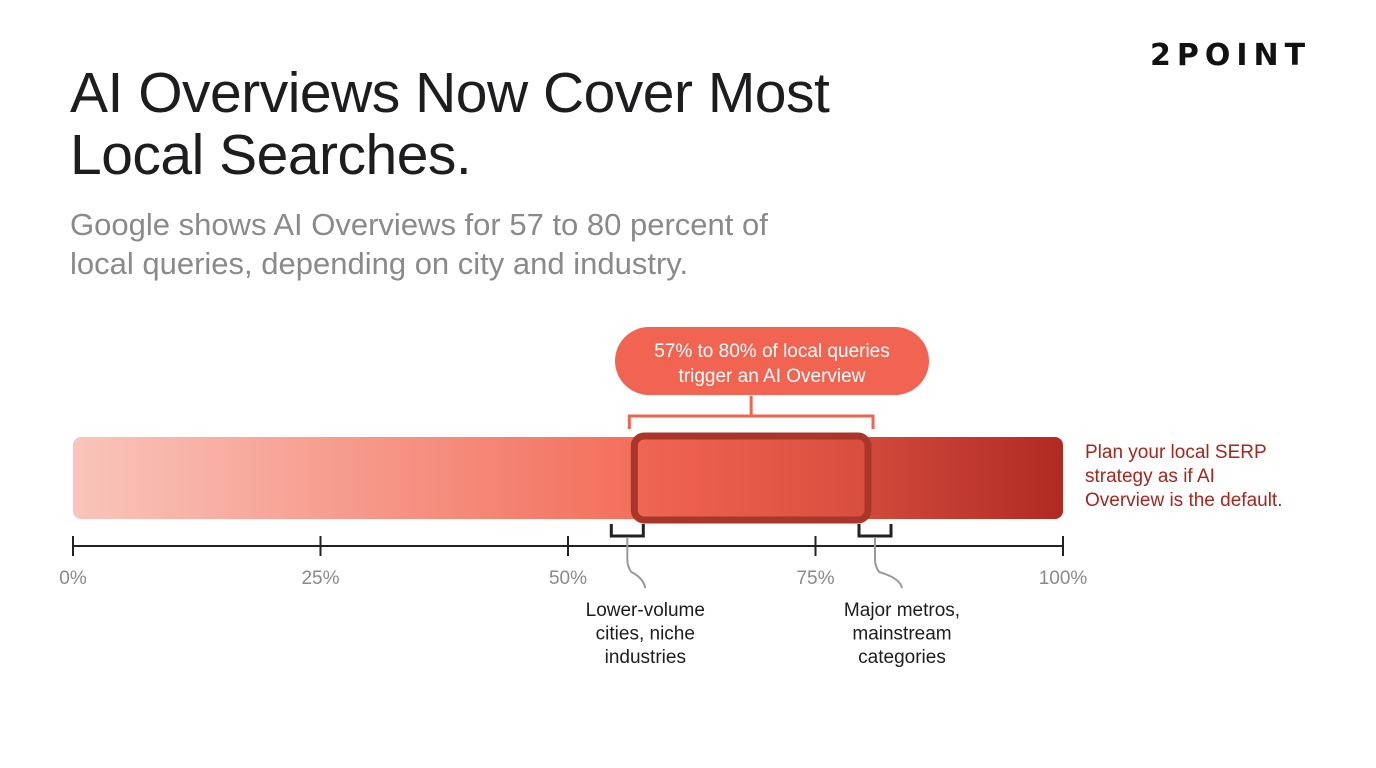 This screenshot has width=1376, height=768. Describe the element at coordinates (1231, 55) in the screenshot. I see `brand-logo: 2POINT` at that location.